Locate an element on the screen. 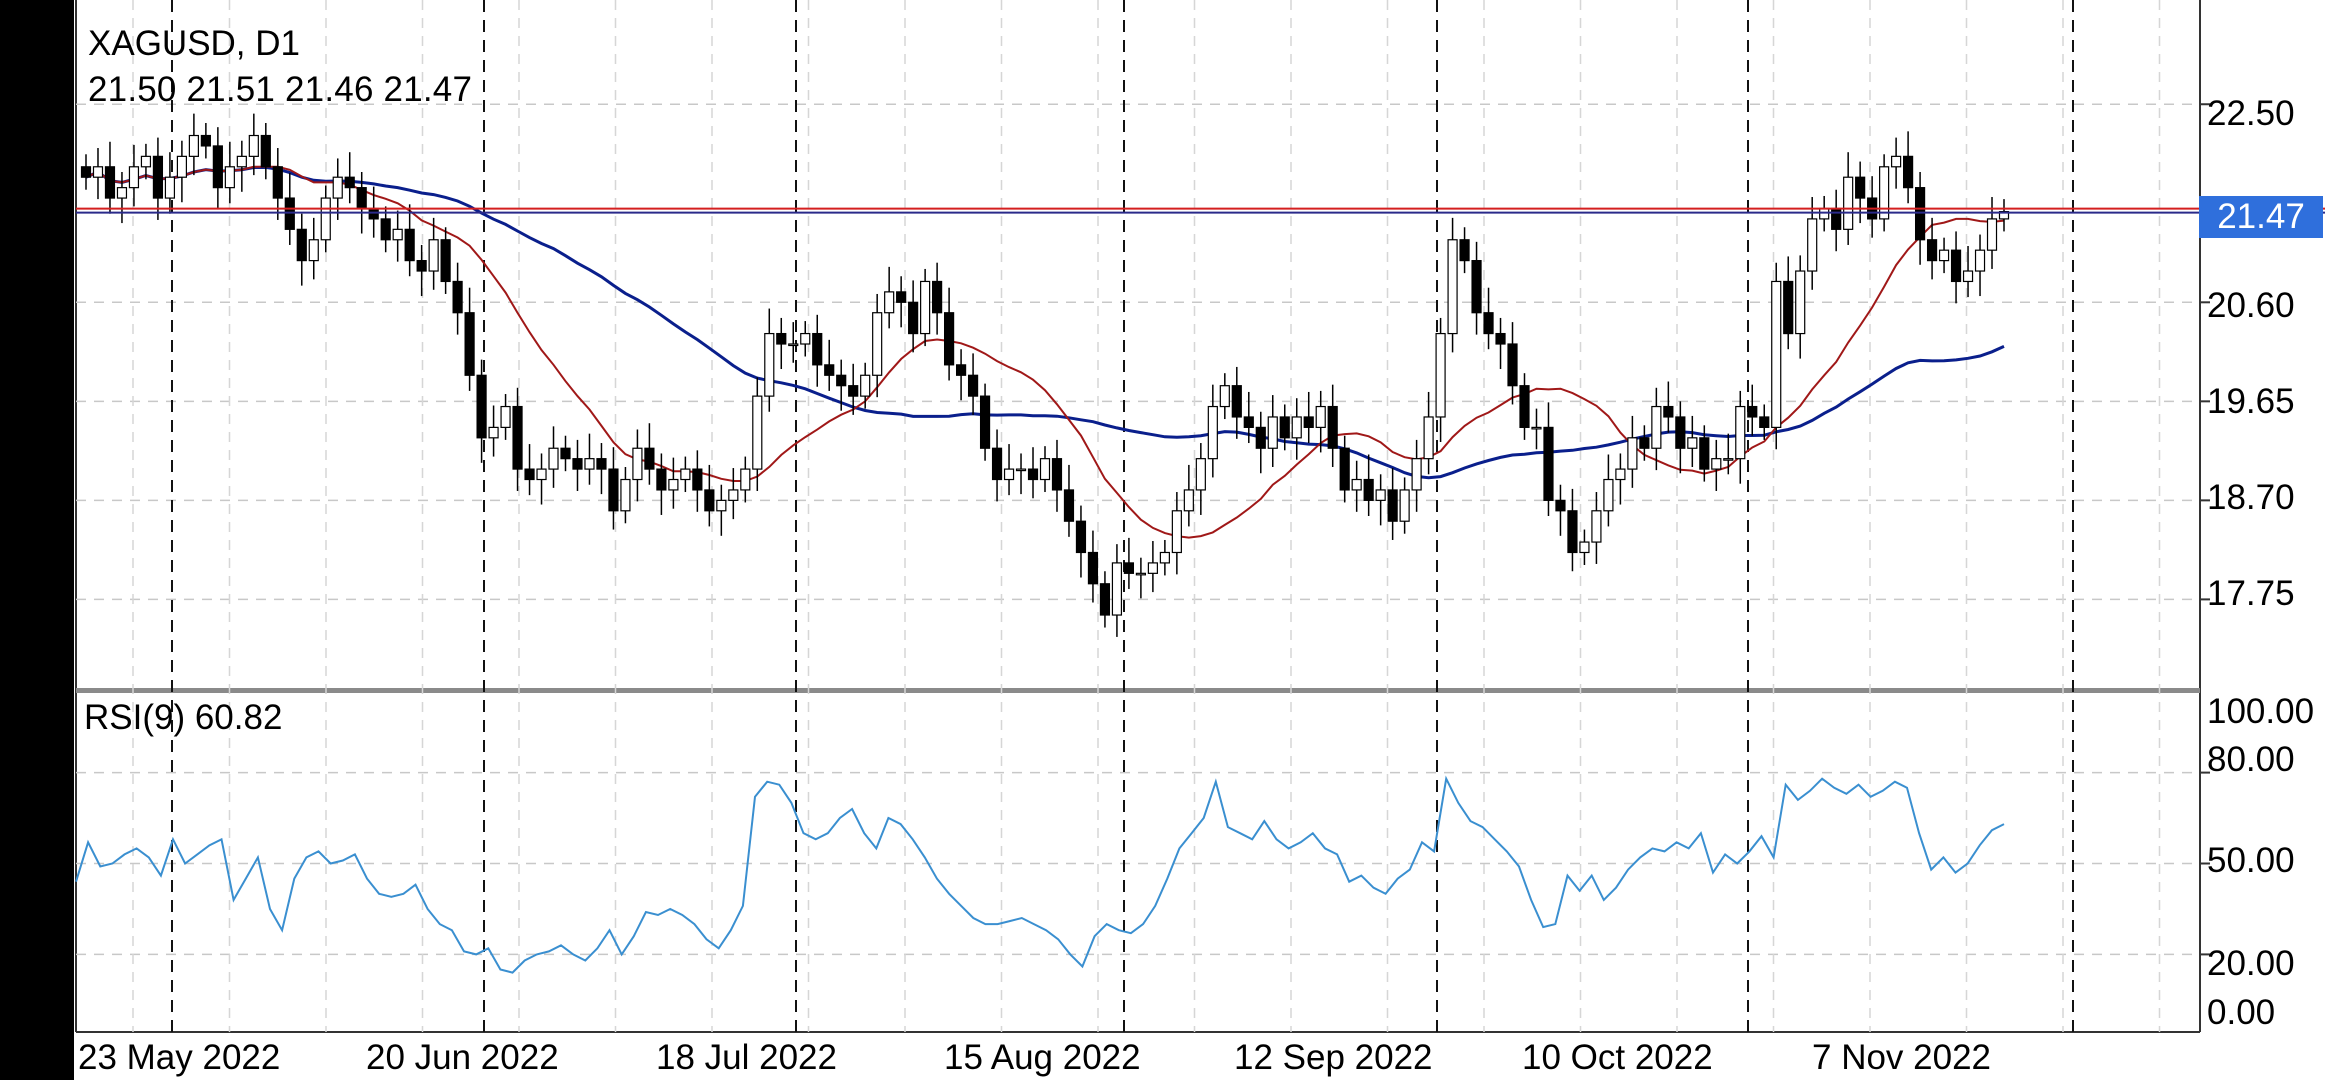 This screenshot has height=1080, width=2340. rsi-label: RSI(9) 60.82 is located at coordinates (183, 717).